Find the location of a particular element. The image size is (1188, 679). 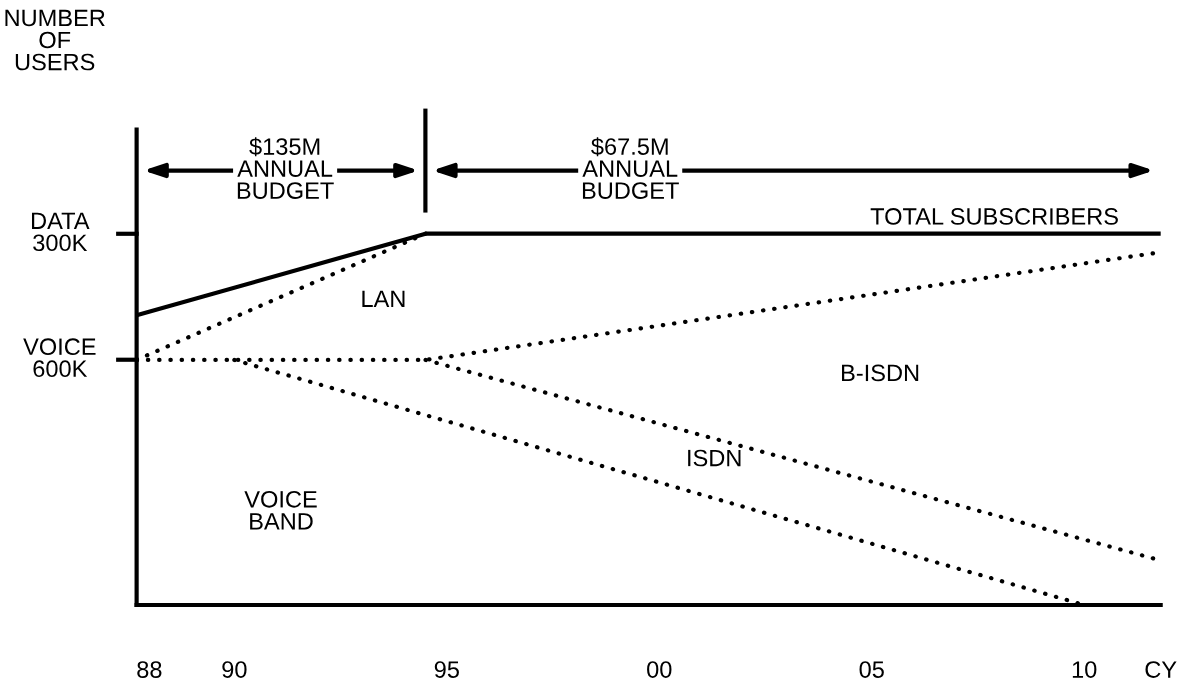

x-tick-label: 90 is located at coordinates (234, 669).